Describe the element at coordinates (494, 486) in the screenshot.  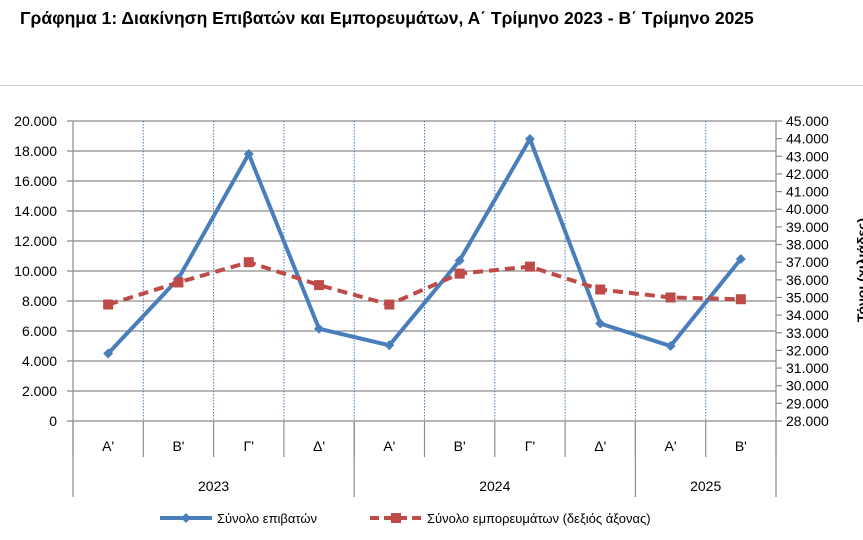
I see `year-label: 2024` at that location.